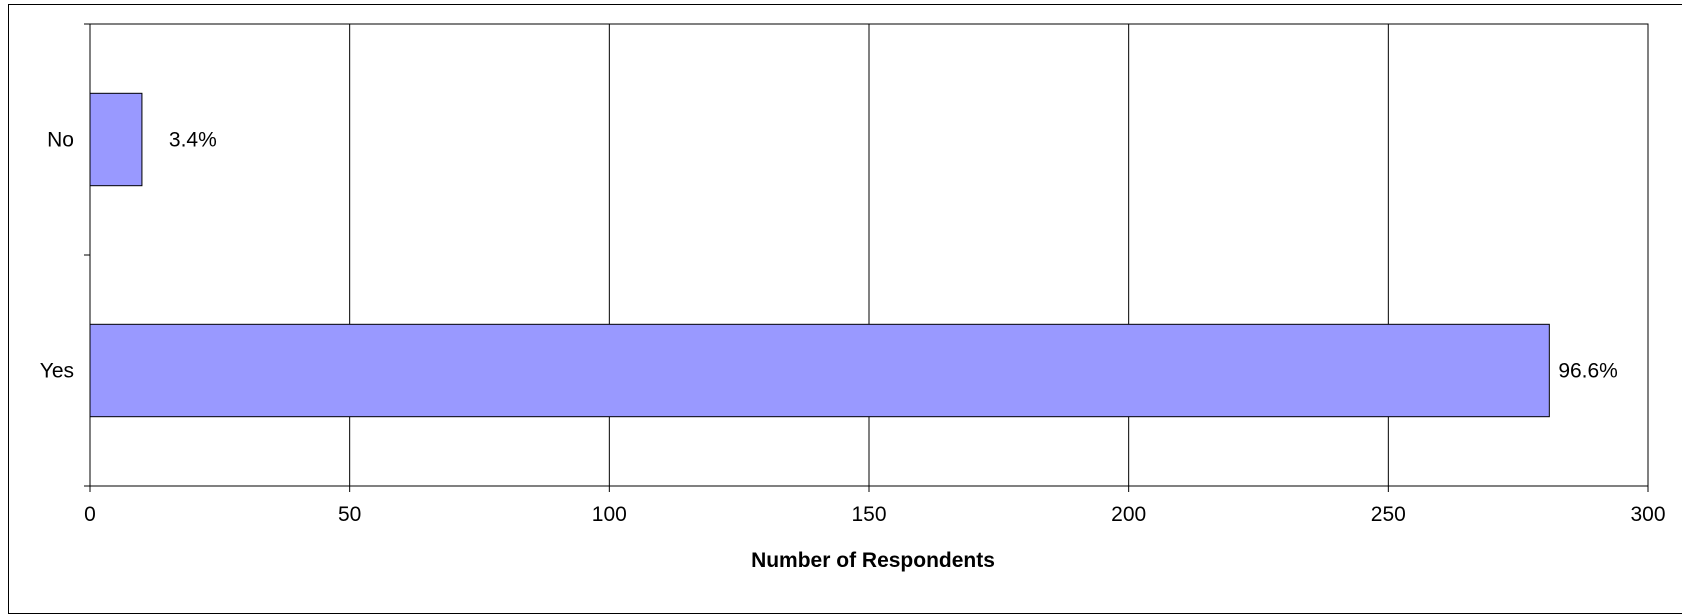 This screenshot has width=1682, height=614. I want to click on y-axis-ticks, so click(87, 255).